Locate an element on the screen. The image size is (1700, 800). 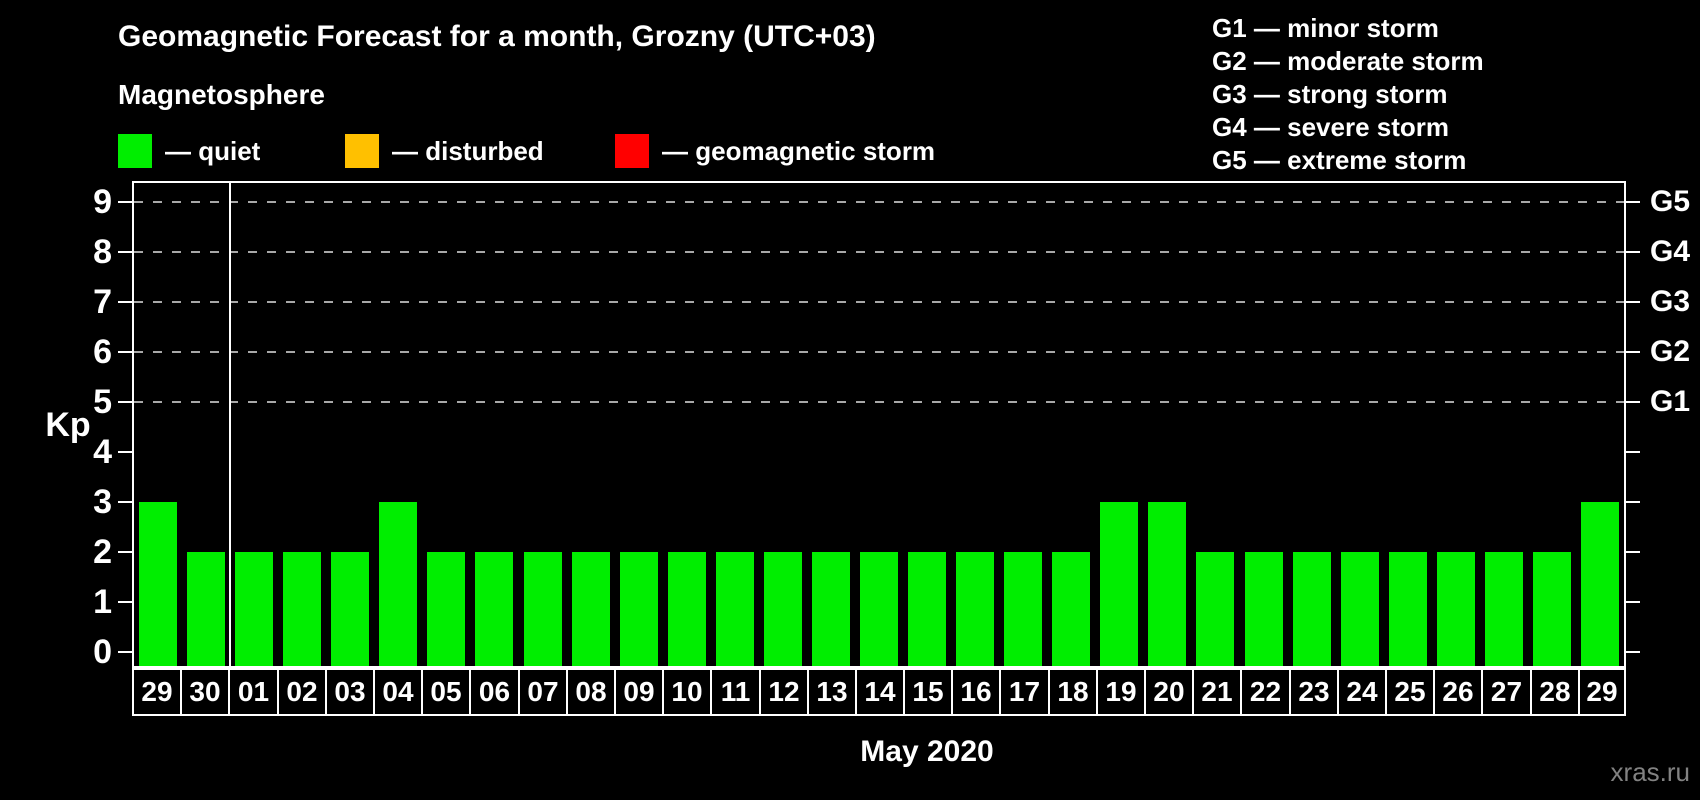
g-scale-label-G2: G2 is located at coordinates (1670, 351).